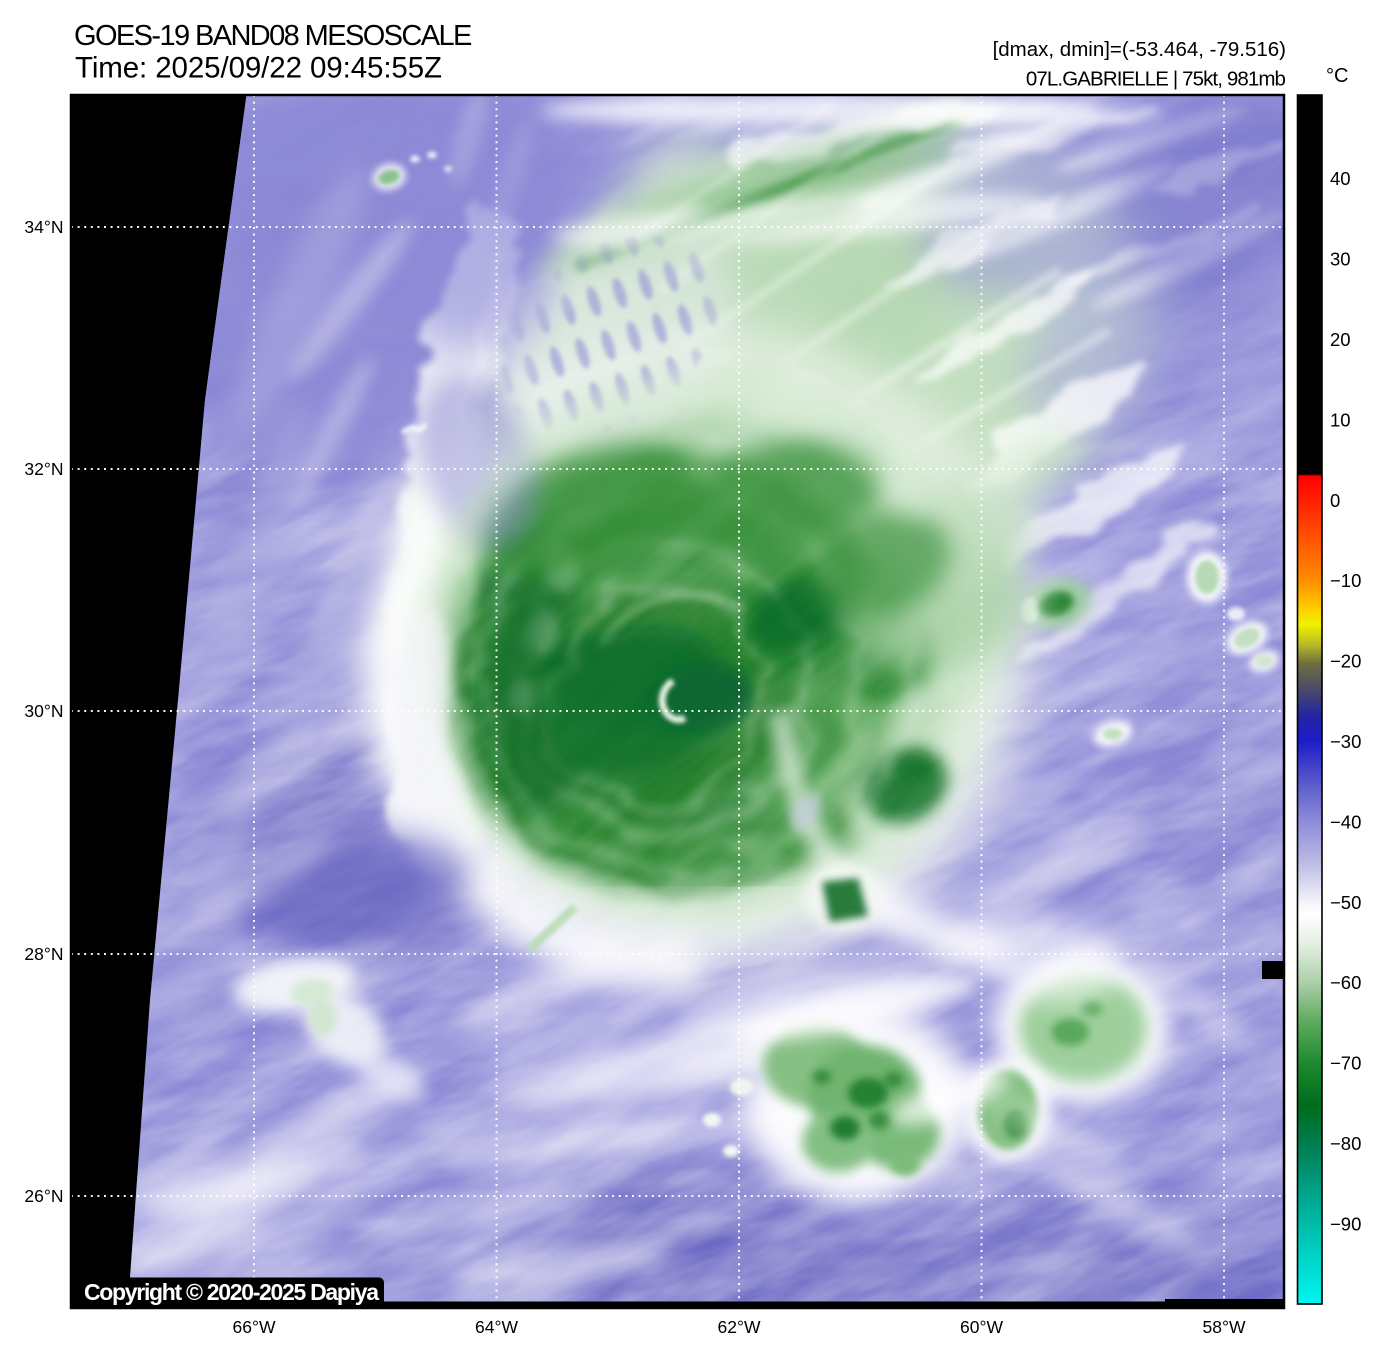 The height and width of the screenshot is (1359, 1390). Describe the element at coordinates (1337, 76) in the screenshot. I see `svg-text: °C` at that location.